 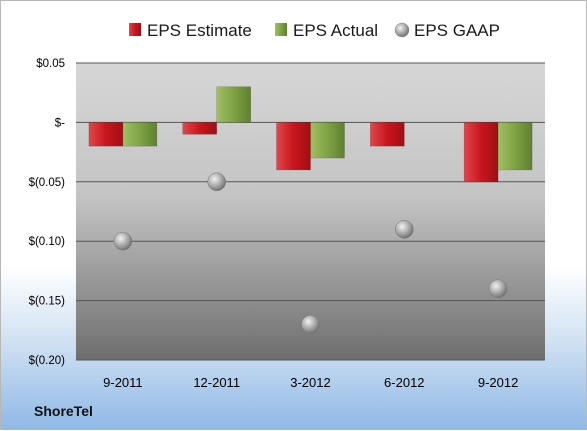 What do you see at coordinates (335, 30) in the screenshot?
I see `legend-eps-actual-label: EPS Actual` at bounding box center [335, 30].